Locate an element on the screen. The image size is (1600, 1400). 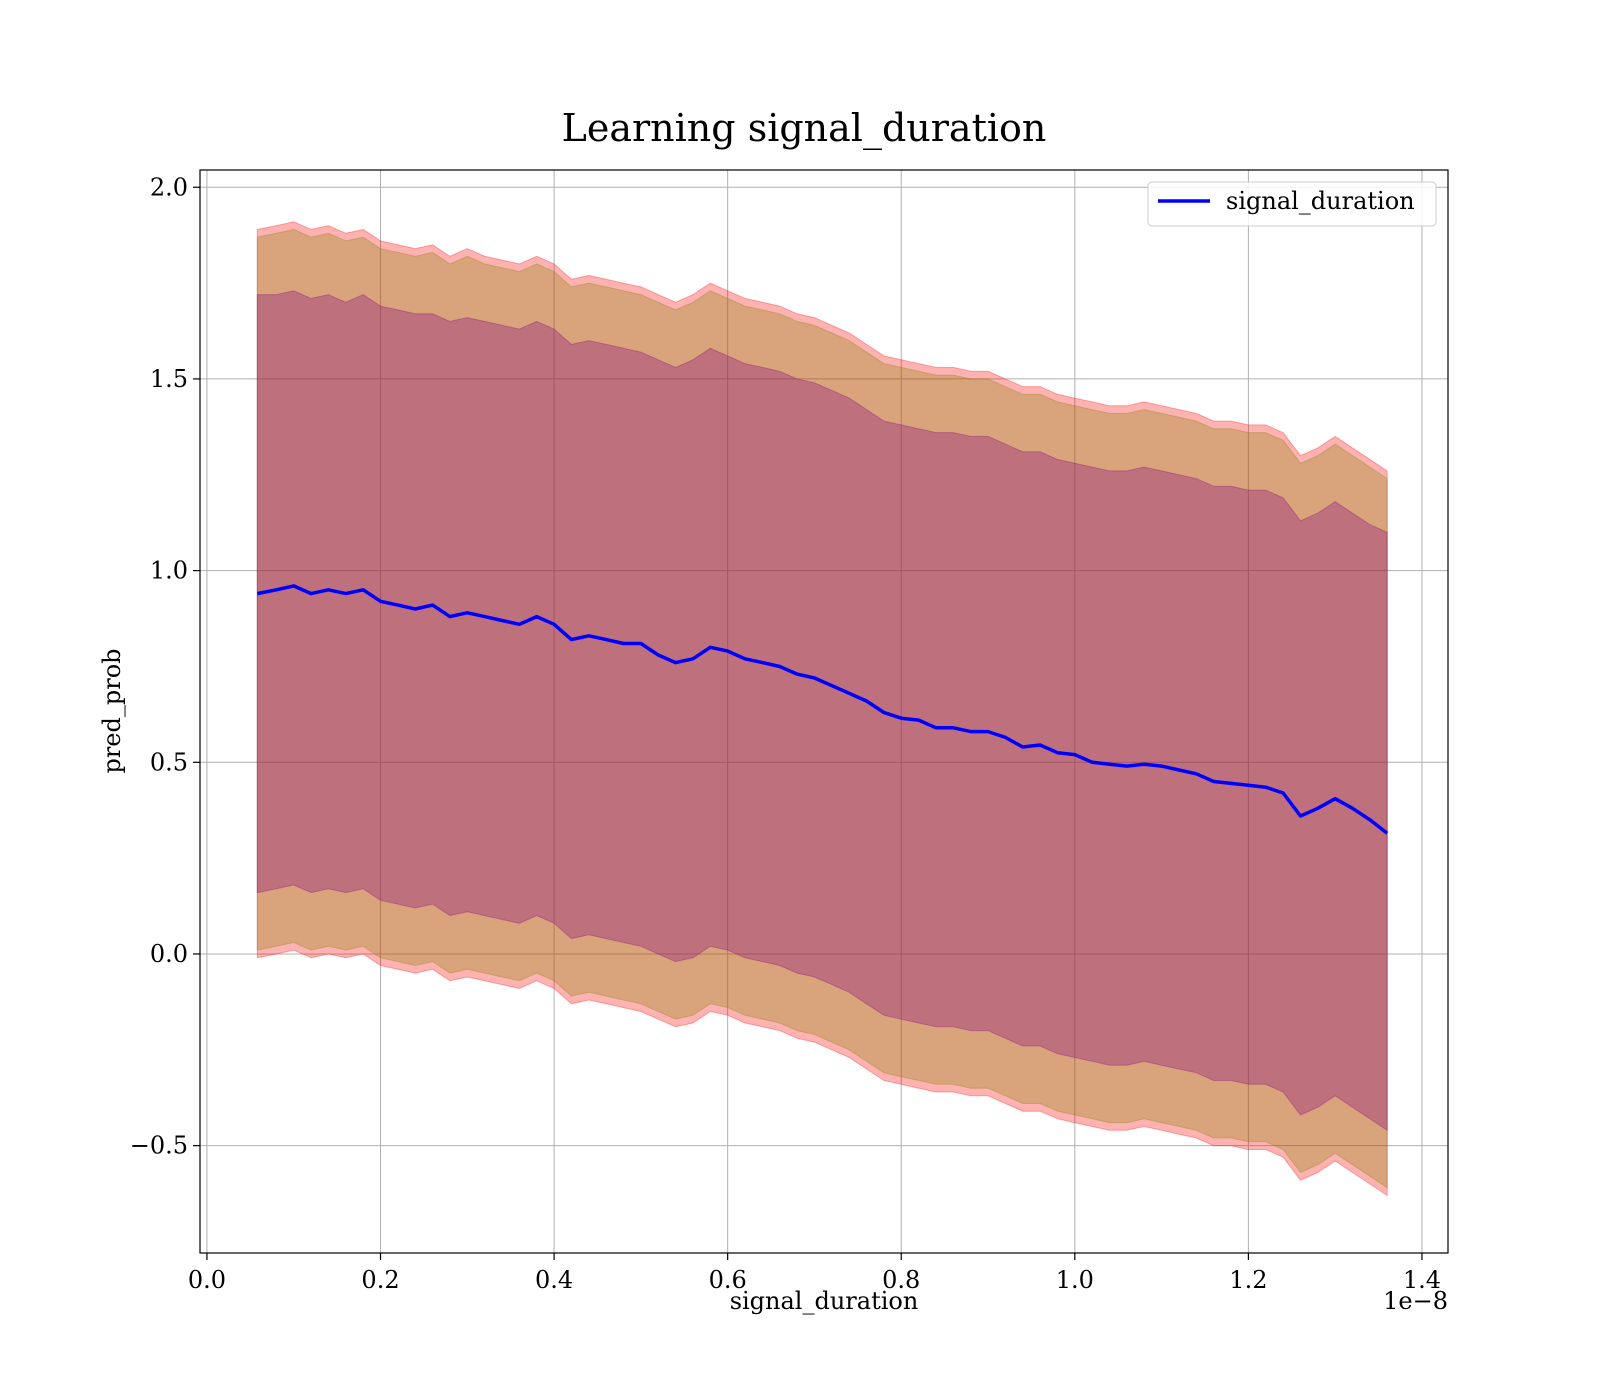
series-line is located at coordinates (822, 709).